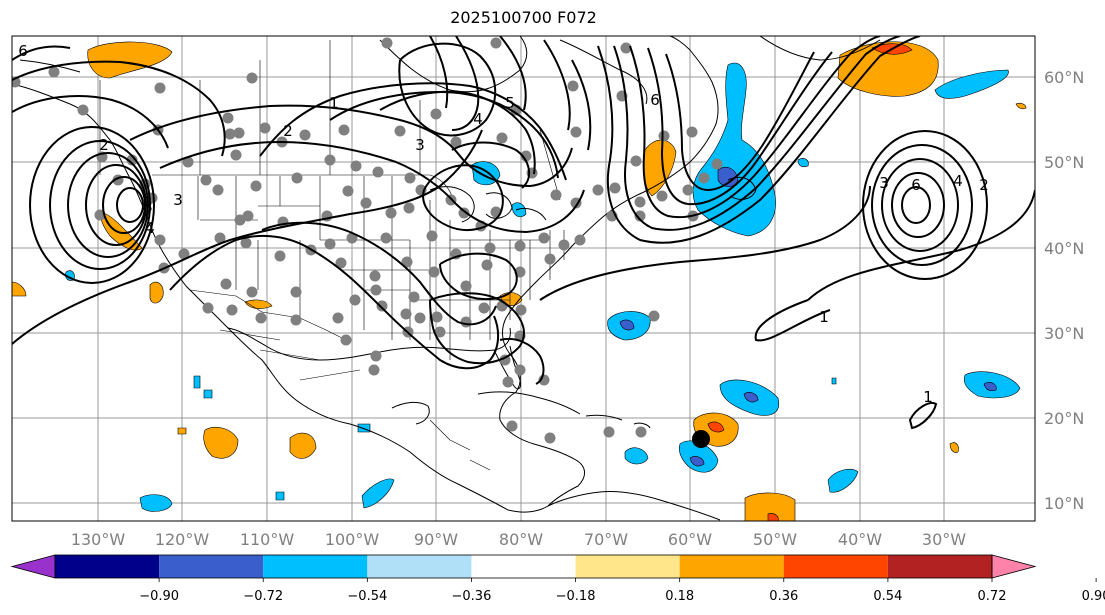 The height and width of the screenshot is (615, 1105). I want to click on longitude-label: 100°W, so click(352, 539).